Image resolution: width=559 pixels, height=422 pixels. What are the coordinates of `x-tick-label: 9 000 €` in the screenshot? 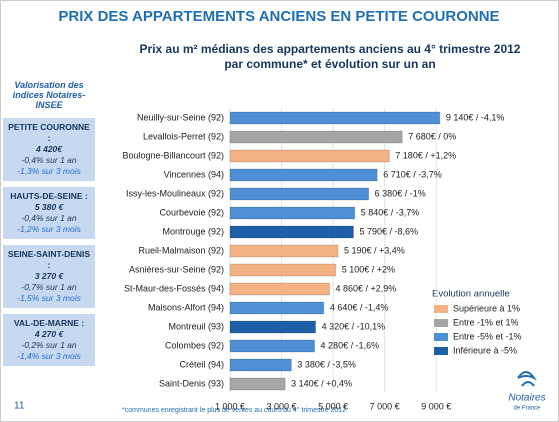 It's located at (436, 406).